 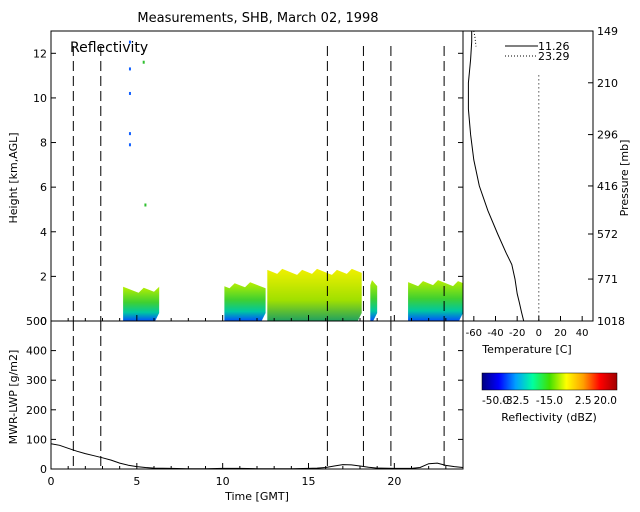 What do you see at coordinates (607, 186) in the screenshot?
I see `pressure-tick-label: 416` at bounding box center [607, 186].